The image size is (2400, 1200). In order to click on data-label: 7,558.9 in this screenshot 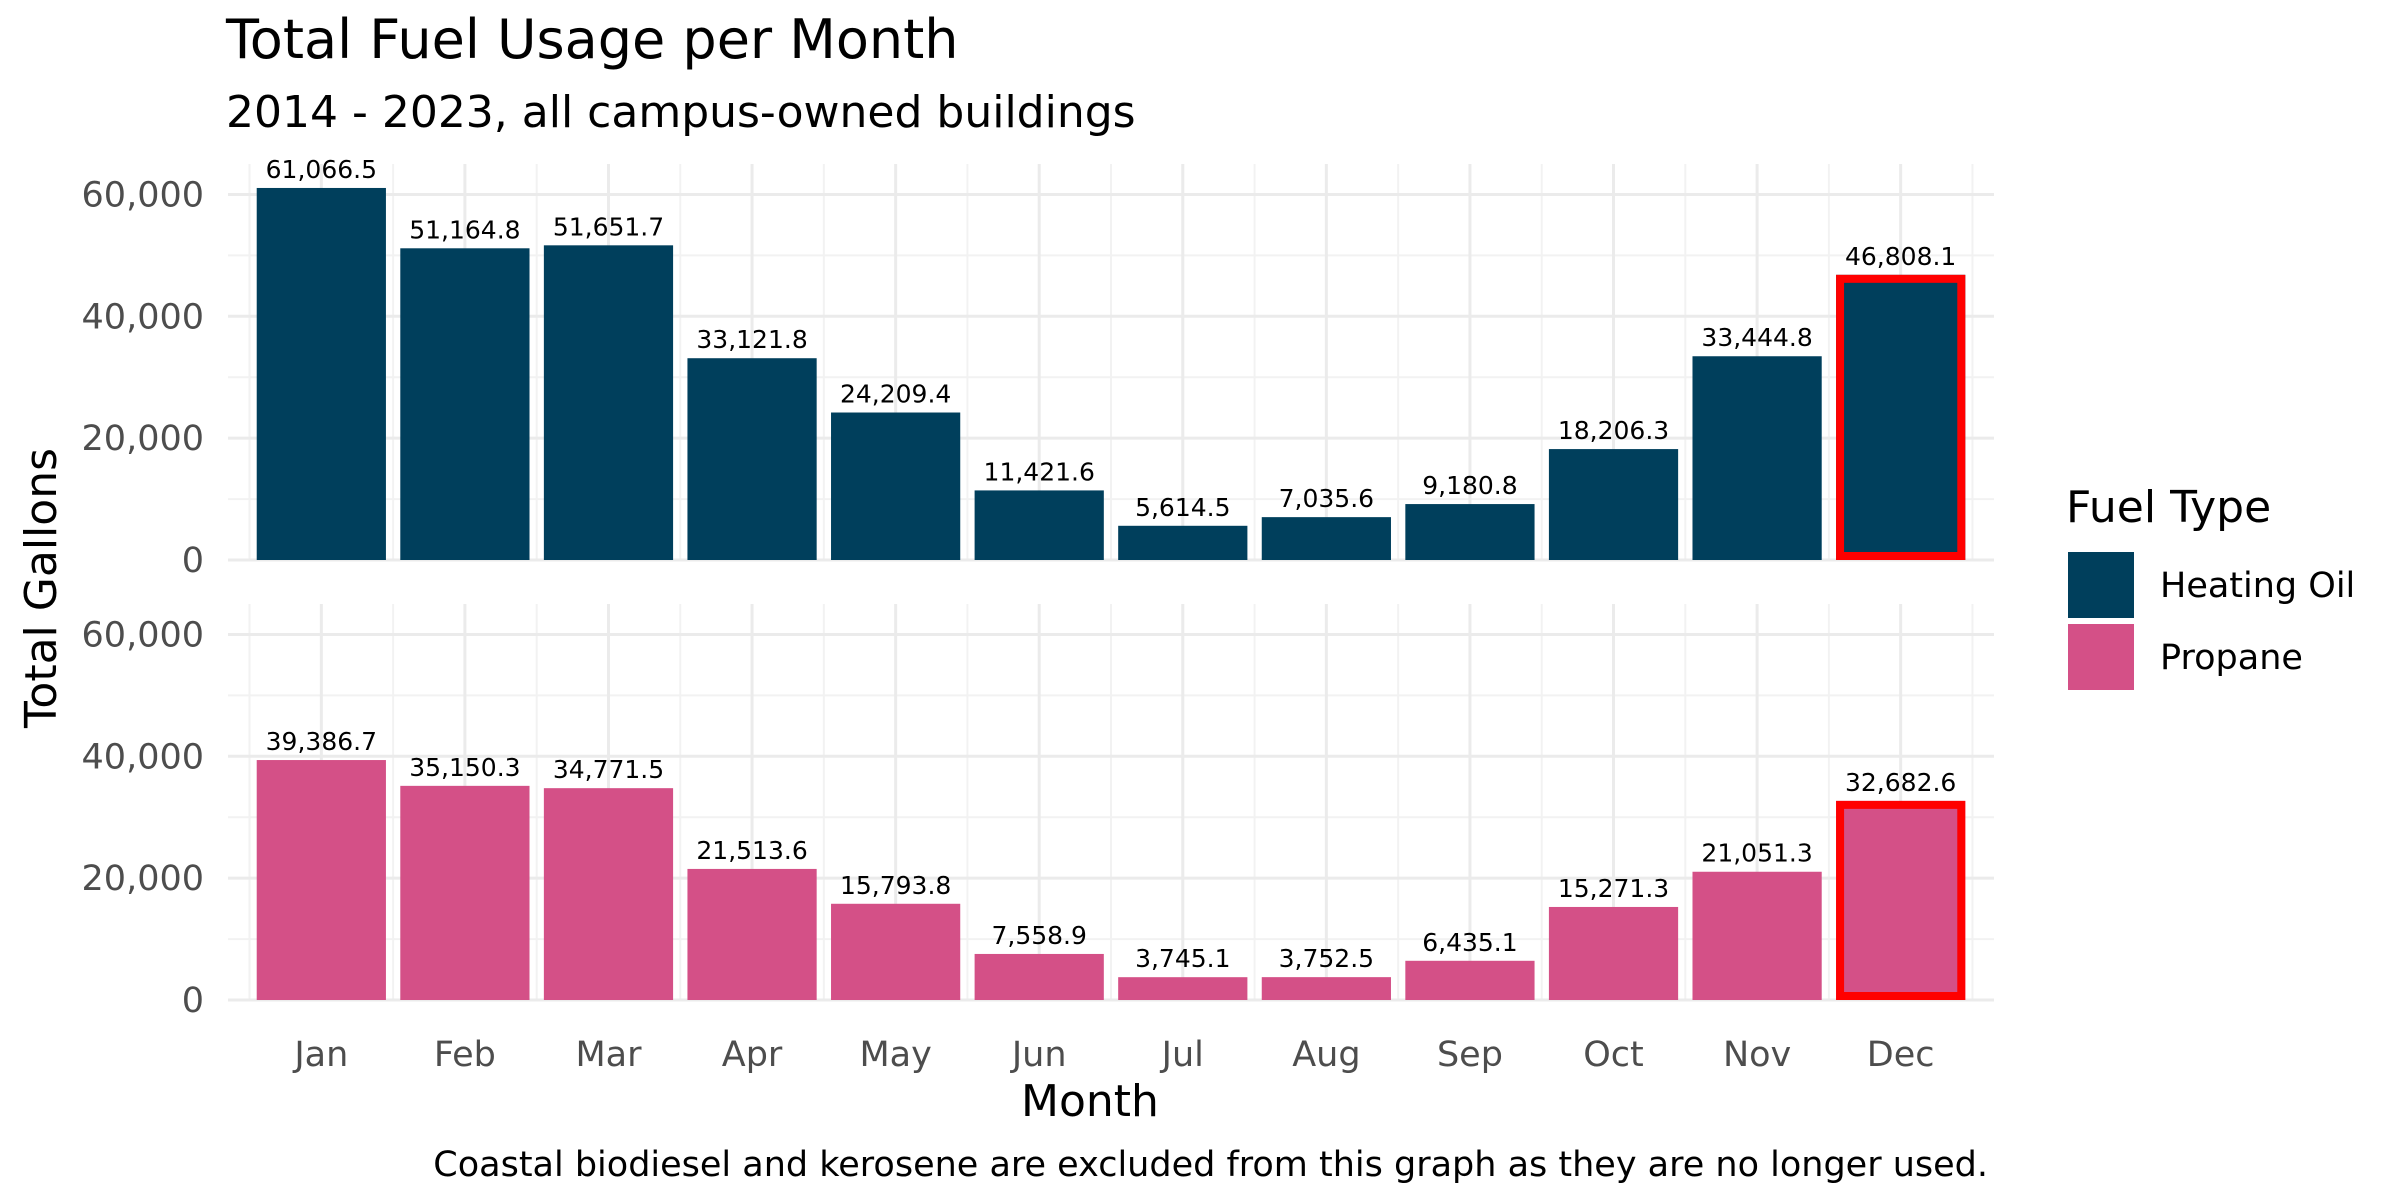, I will do `click(1038, 935)`.